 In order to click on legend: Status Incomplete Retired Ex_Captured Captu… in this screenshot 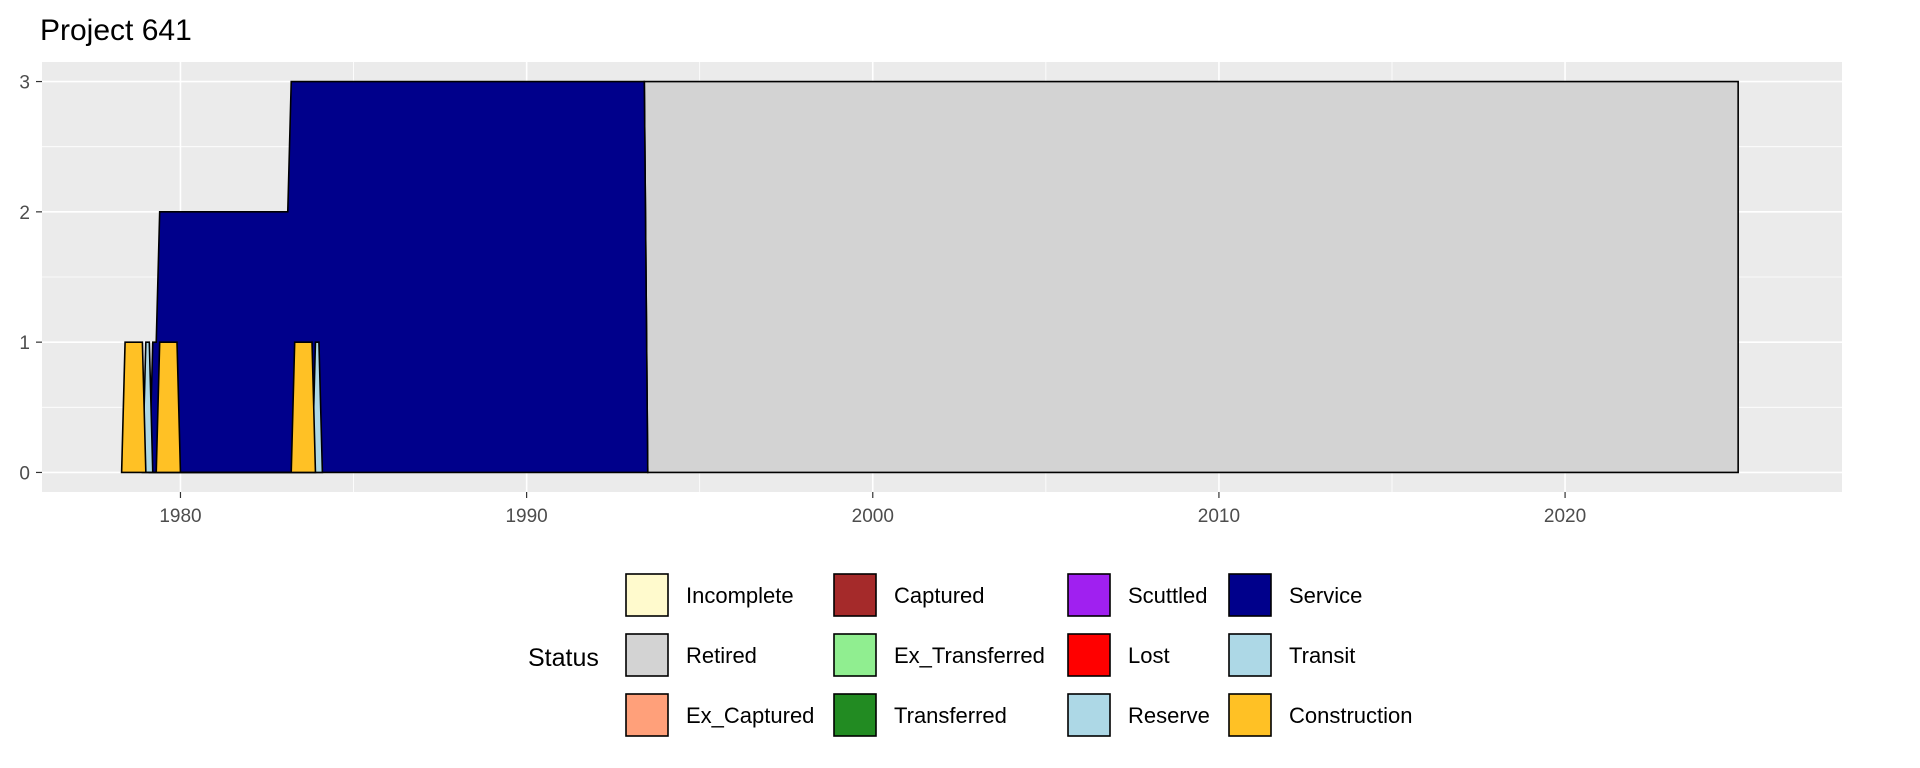, I will do `click(970, 655)`.